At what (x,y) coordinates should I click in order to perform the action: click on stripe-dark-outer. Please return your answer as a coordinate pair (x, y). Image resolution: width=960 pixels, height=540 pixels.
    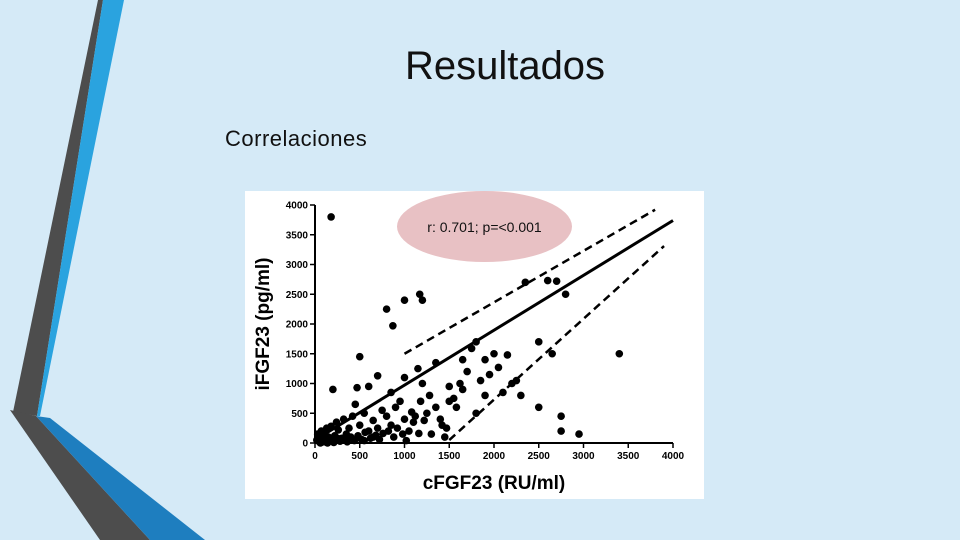
    Looking at the image, I should click on (58, 208).